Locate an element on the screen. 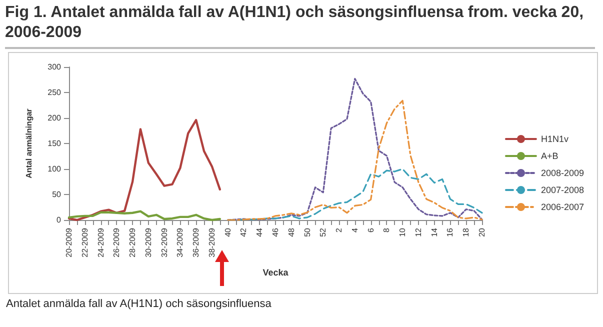  x-tick-label: 32-2009 is located at coordinates (164, 242).